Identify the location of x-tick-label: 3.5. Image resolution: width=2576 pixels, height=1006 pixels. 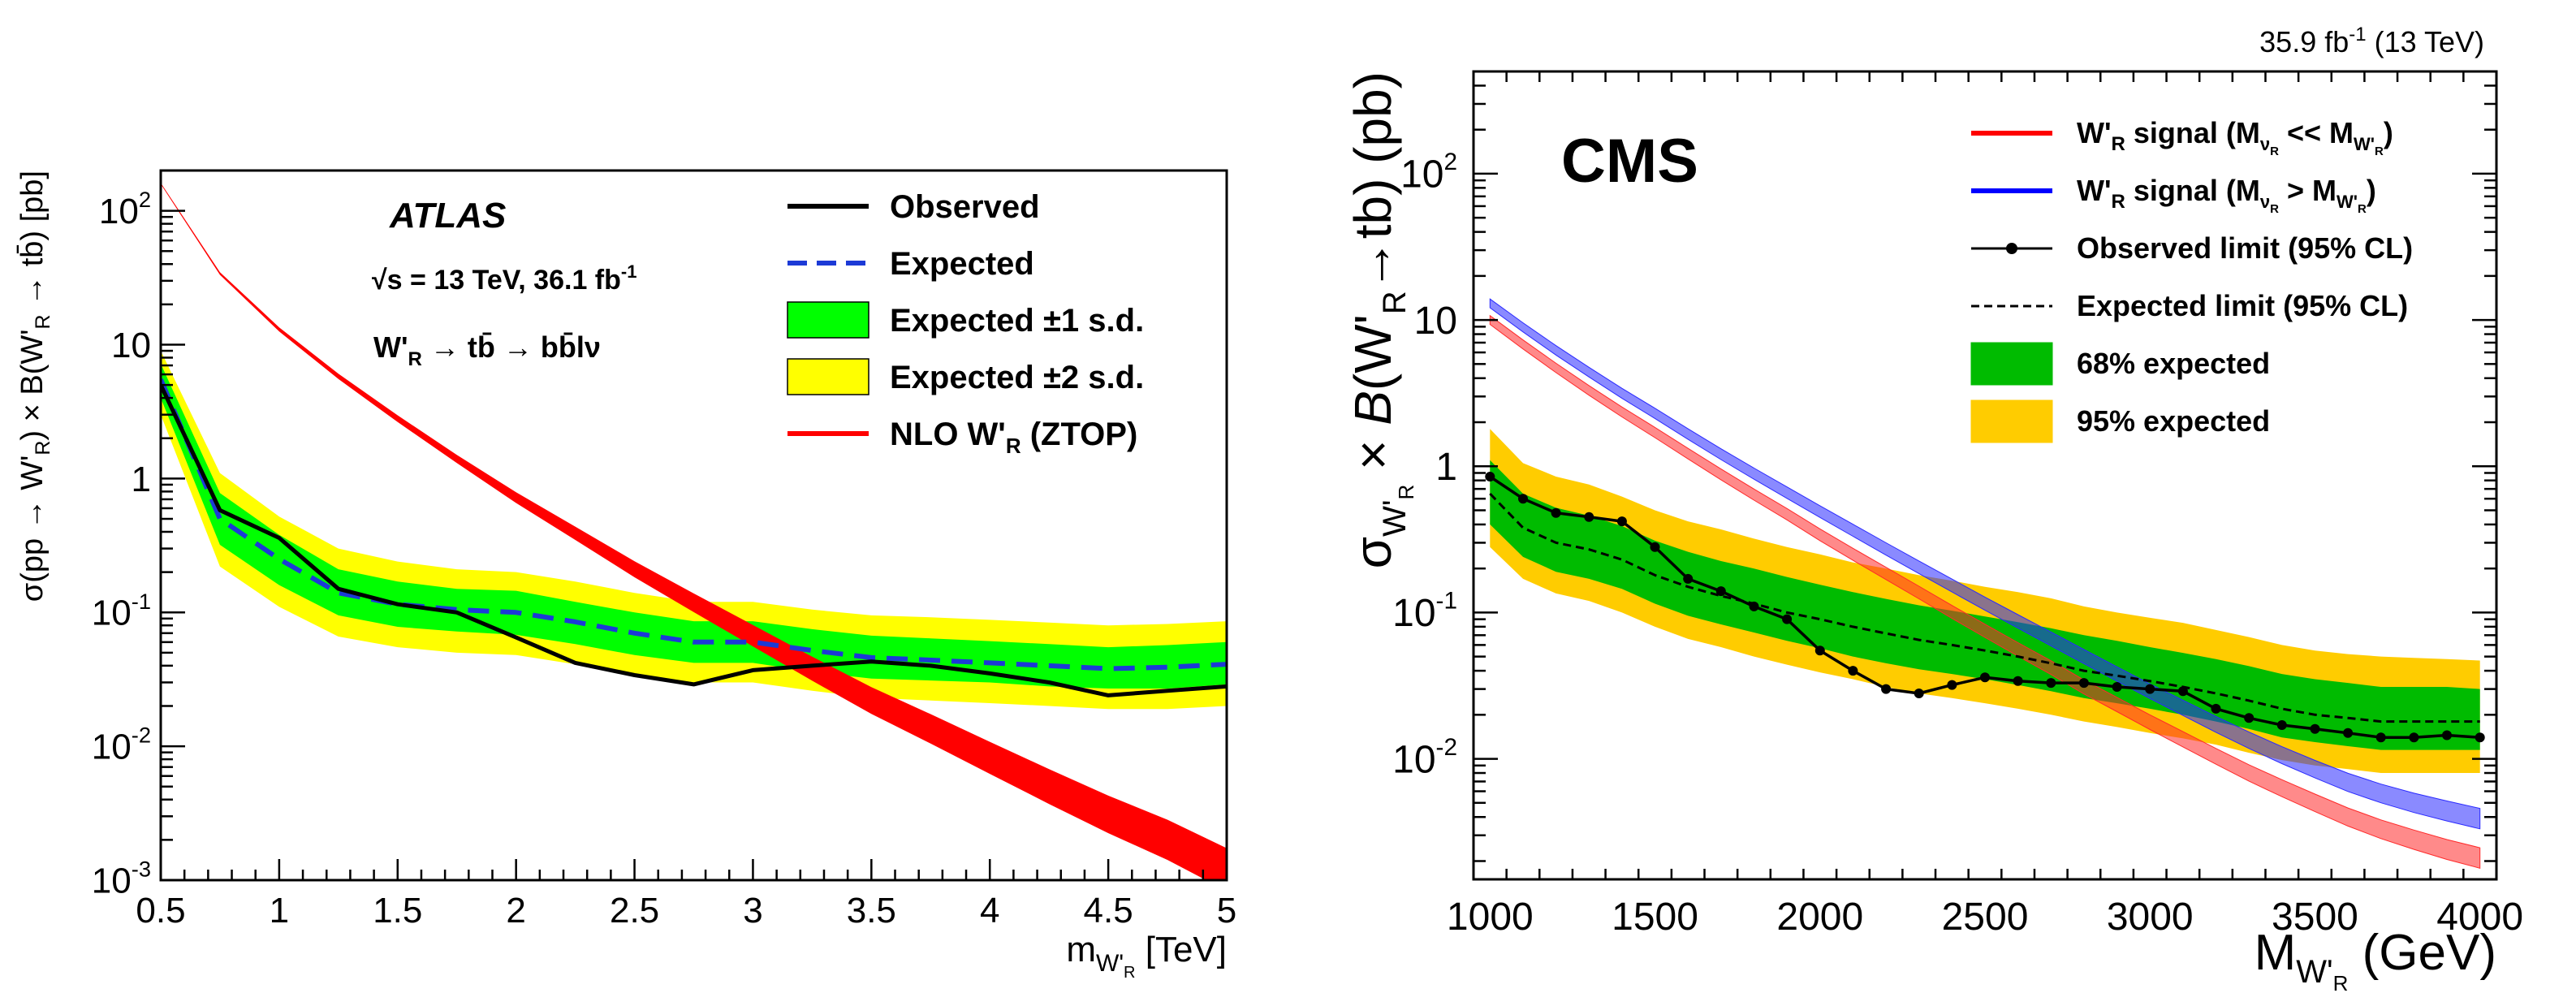
(871, 911).